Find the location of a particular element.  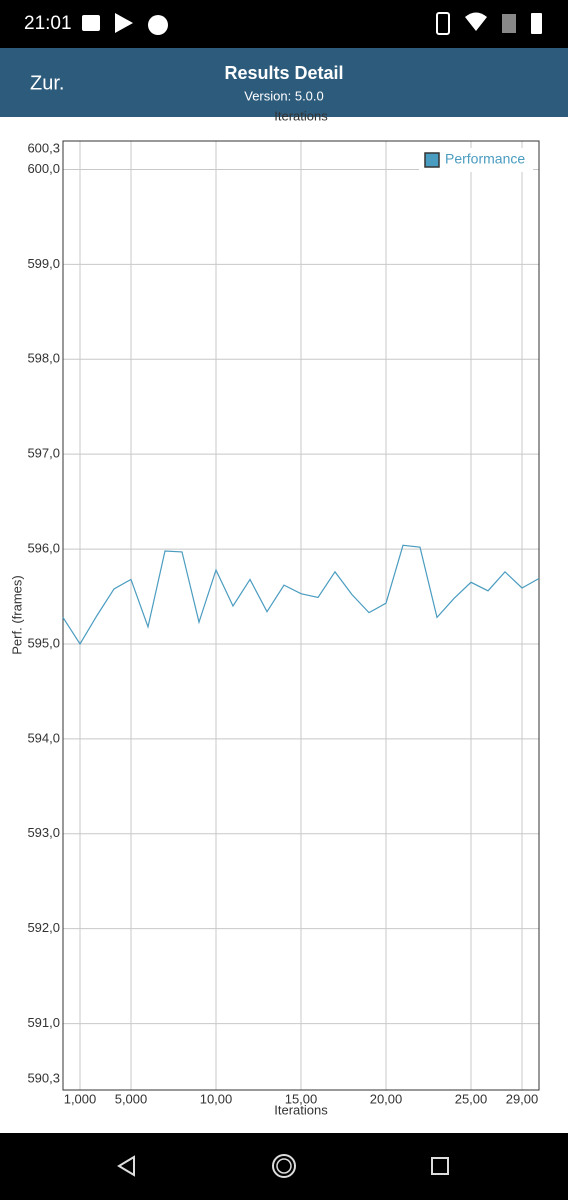

data-line is located at coordinates (301, 595).